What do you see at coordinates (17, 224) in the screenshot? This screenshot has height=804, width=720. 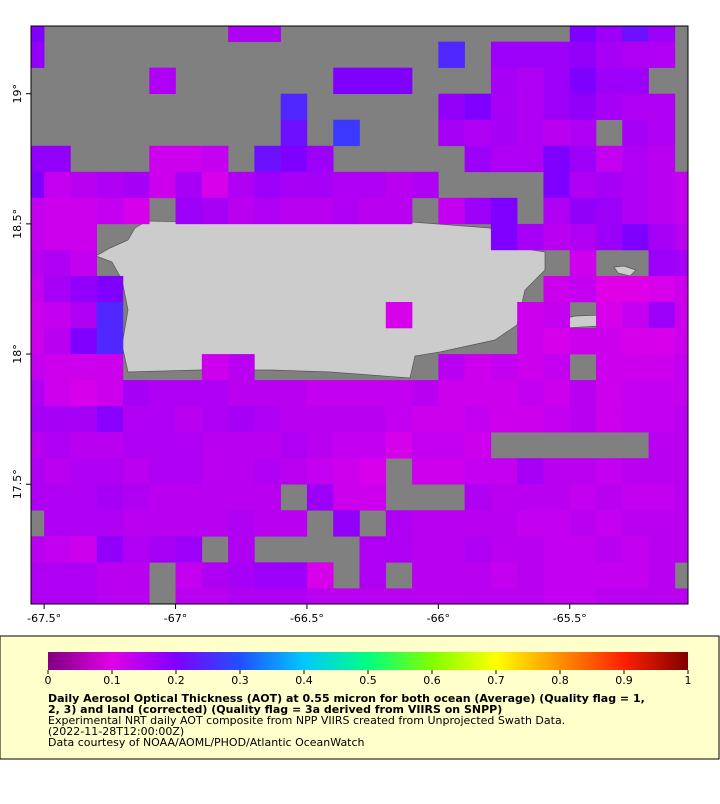 I see `y-tick-label: 18.5°` at bounding box center [17, 224].